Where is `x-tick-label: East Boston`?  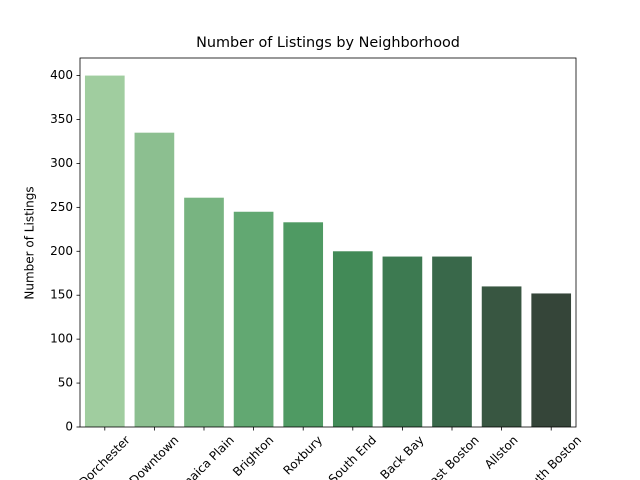 x-tick-label: East Boston is located at coordinates (452, 456).